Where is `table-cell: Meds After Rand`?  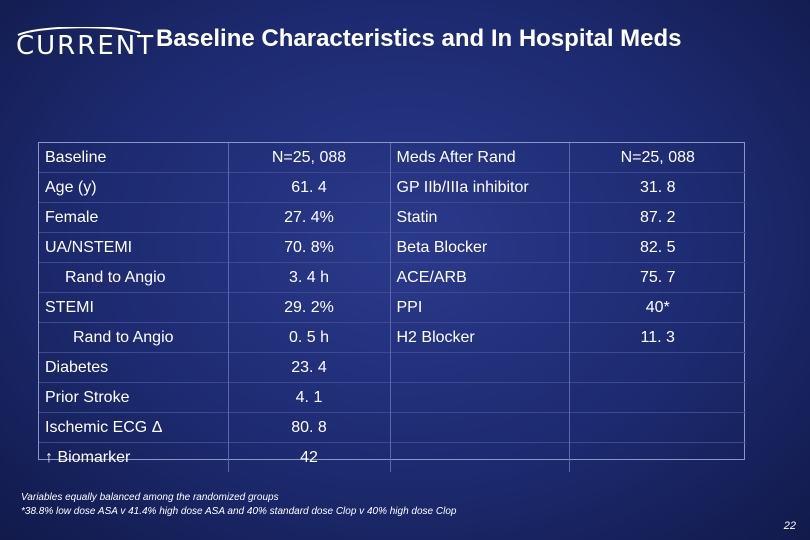 table-cell: Meds After Rand is located at coordinates (479, 158).